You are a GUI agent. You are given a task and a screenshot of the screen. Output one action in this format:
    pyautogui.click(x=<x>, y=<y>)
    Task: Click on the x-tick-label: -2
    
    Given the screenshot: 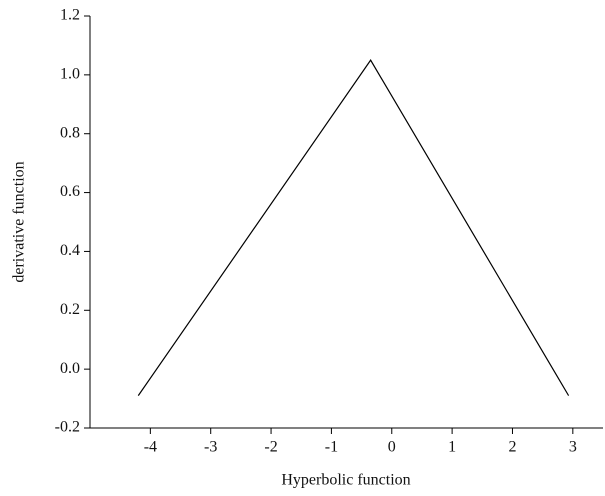 What is the action you would take?
    pyautogui.click(x=270, y=447)
    